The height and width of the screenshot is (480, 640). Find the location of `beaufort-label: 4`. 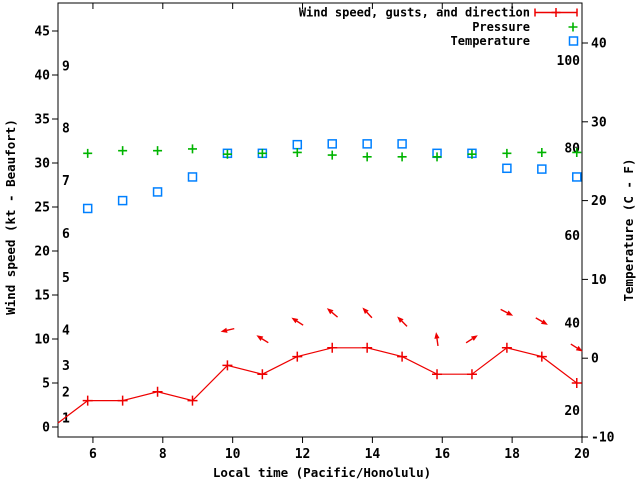

beaufort-label: 4 is located at coordinates (66, 331).